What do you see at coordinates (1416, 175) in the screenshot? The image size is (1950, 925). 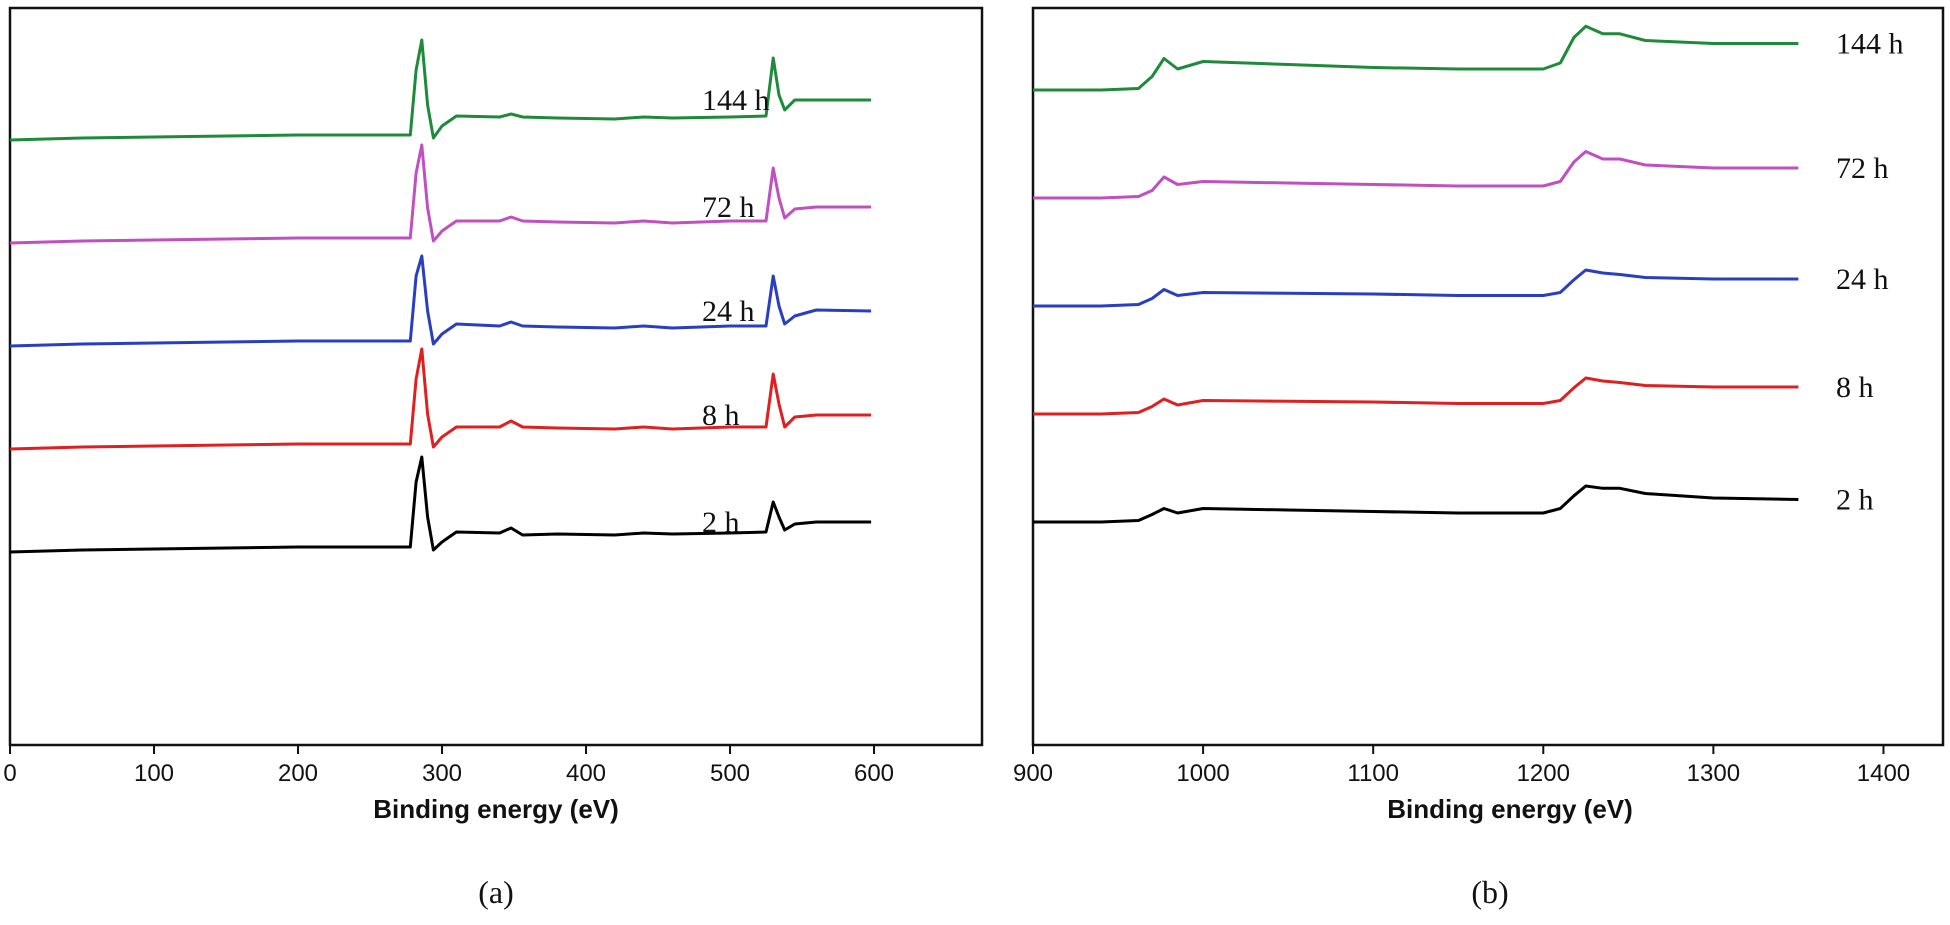 I see `panel-b-series-line-72h` at bounding box center [1416, 175].